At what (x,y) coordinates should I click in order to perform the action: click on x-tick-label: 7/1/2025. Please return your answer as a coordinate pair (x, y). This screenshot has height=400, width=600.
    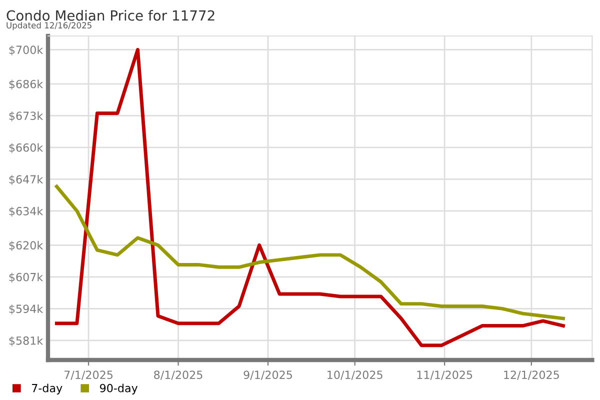
    Looking at the image, I should click on (88, 375).